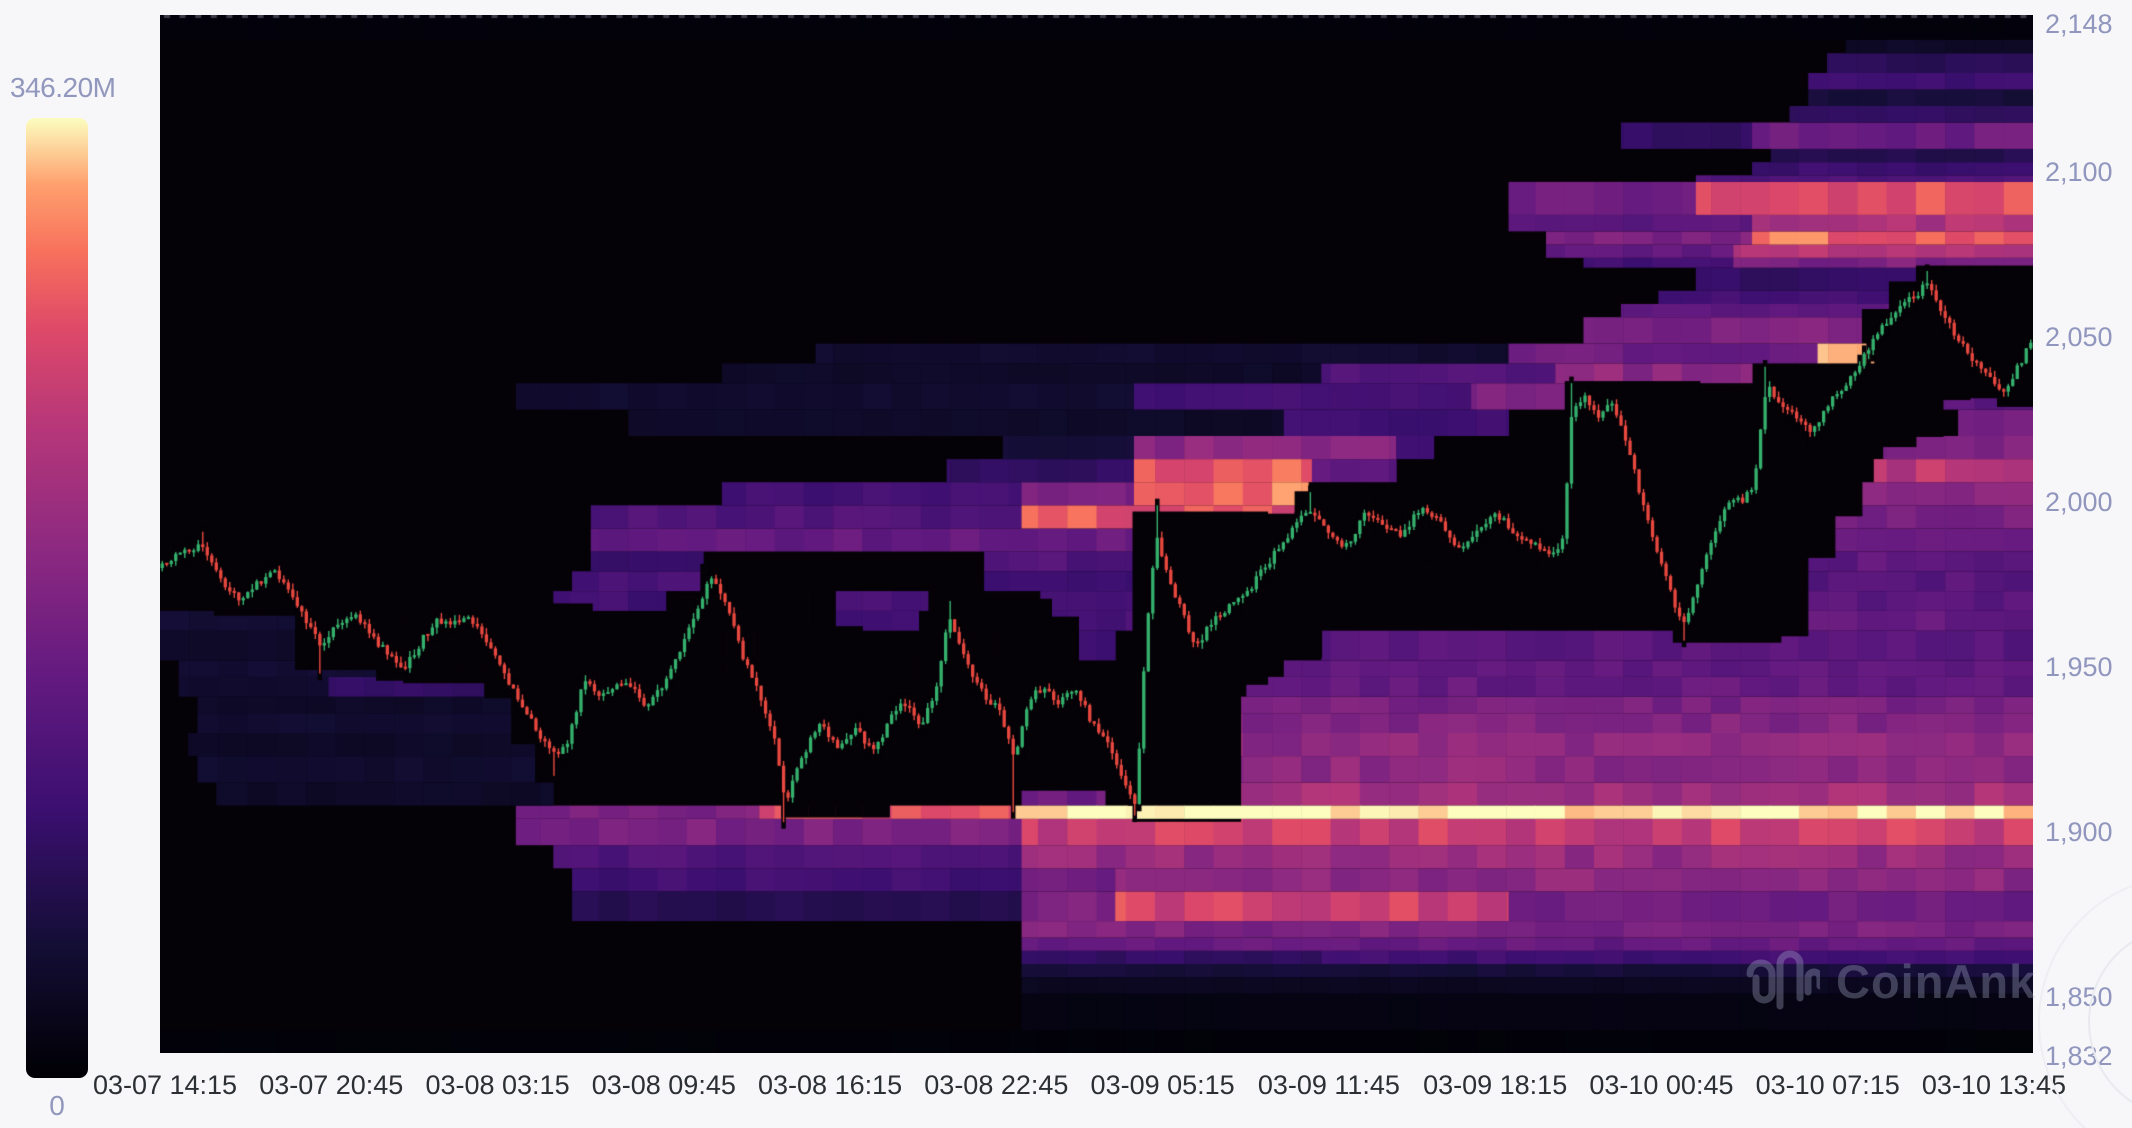 The image size is (2132, 1128). Describe the element at coordinates (57, 598) in the screenshot. I see `colorbar-gradient` at that location.